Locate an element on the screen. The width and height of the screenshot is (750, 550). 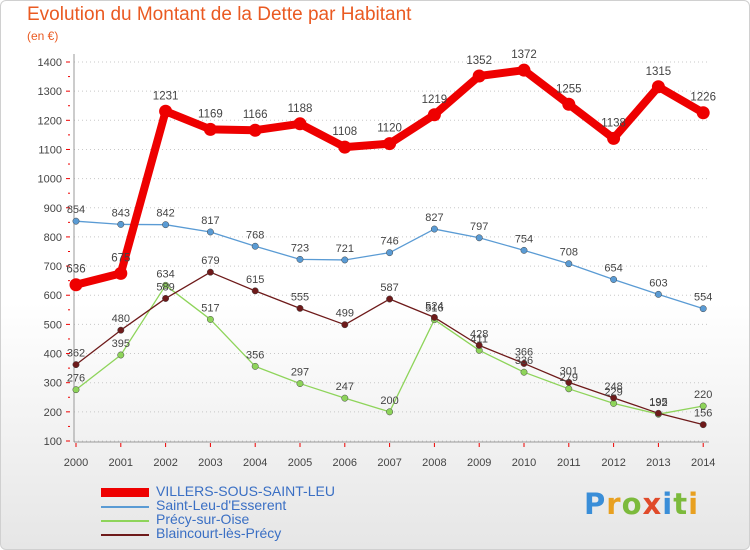
y-tick-label: 1200 is located at coordinates (50, 121).